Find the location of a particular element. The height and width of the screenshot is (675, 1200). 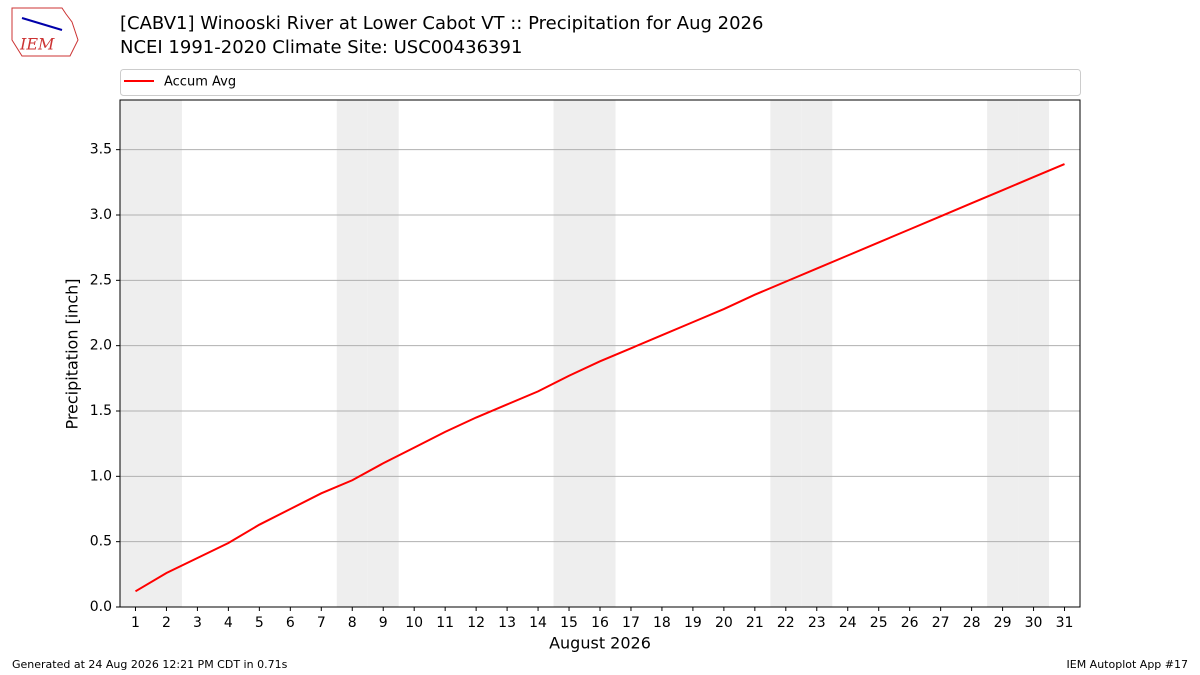

x-tick-label: 15 is located at coordinates (569, 623).